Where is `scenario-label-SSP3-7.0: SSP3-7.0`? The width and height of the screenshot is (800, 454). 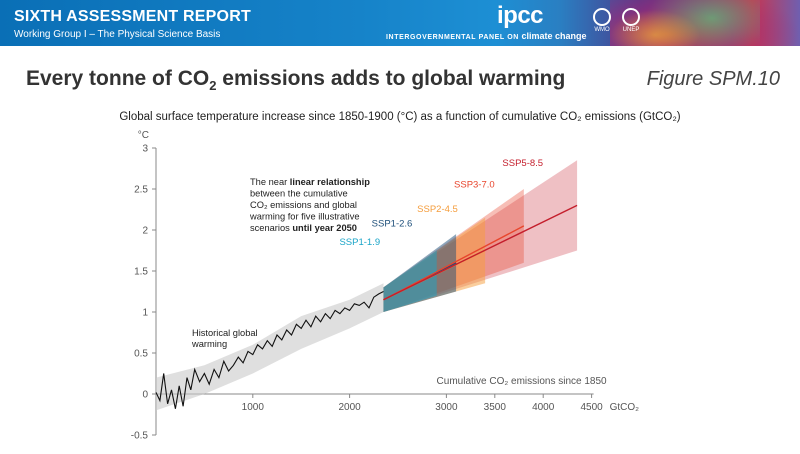 scenario-label-SSP3-7.0: SSP3-7.0 is located at coordinates (474, 184).